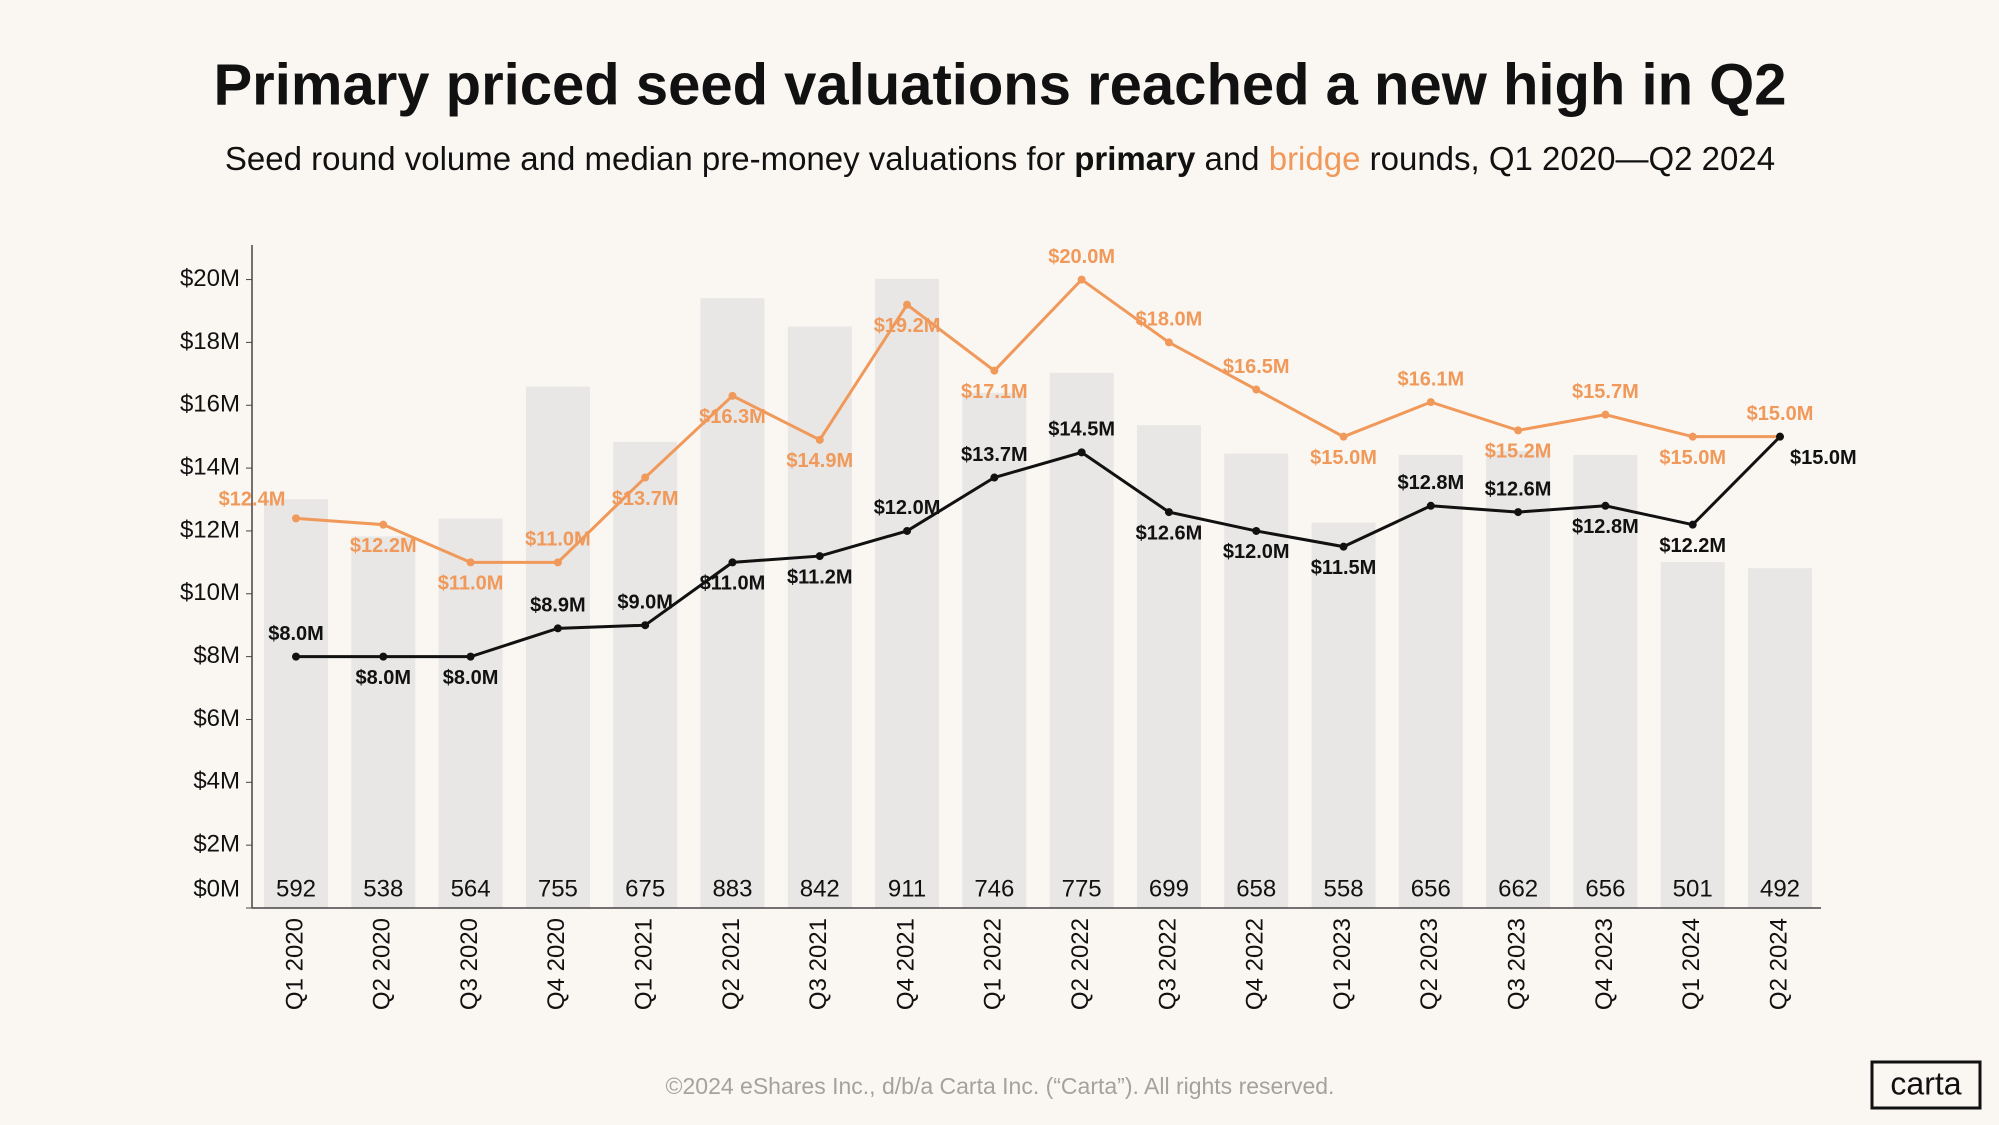 The image size is (1999, 1125). I want to click on value-label: $16.1M, so click(1430, 379).